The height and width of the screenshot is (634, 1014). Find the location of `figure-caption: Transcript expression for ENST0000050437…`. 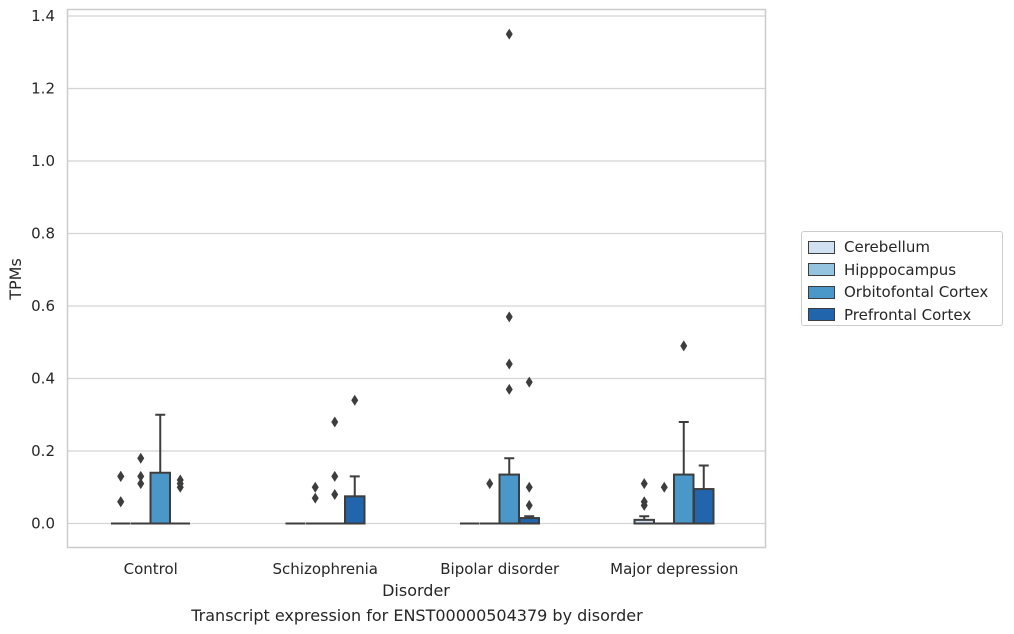

figure-caption: Transcript expression for ENST0000050437… is located at coordinates (417, 615).